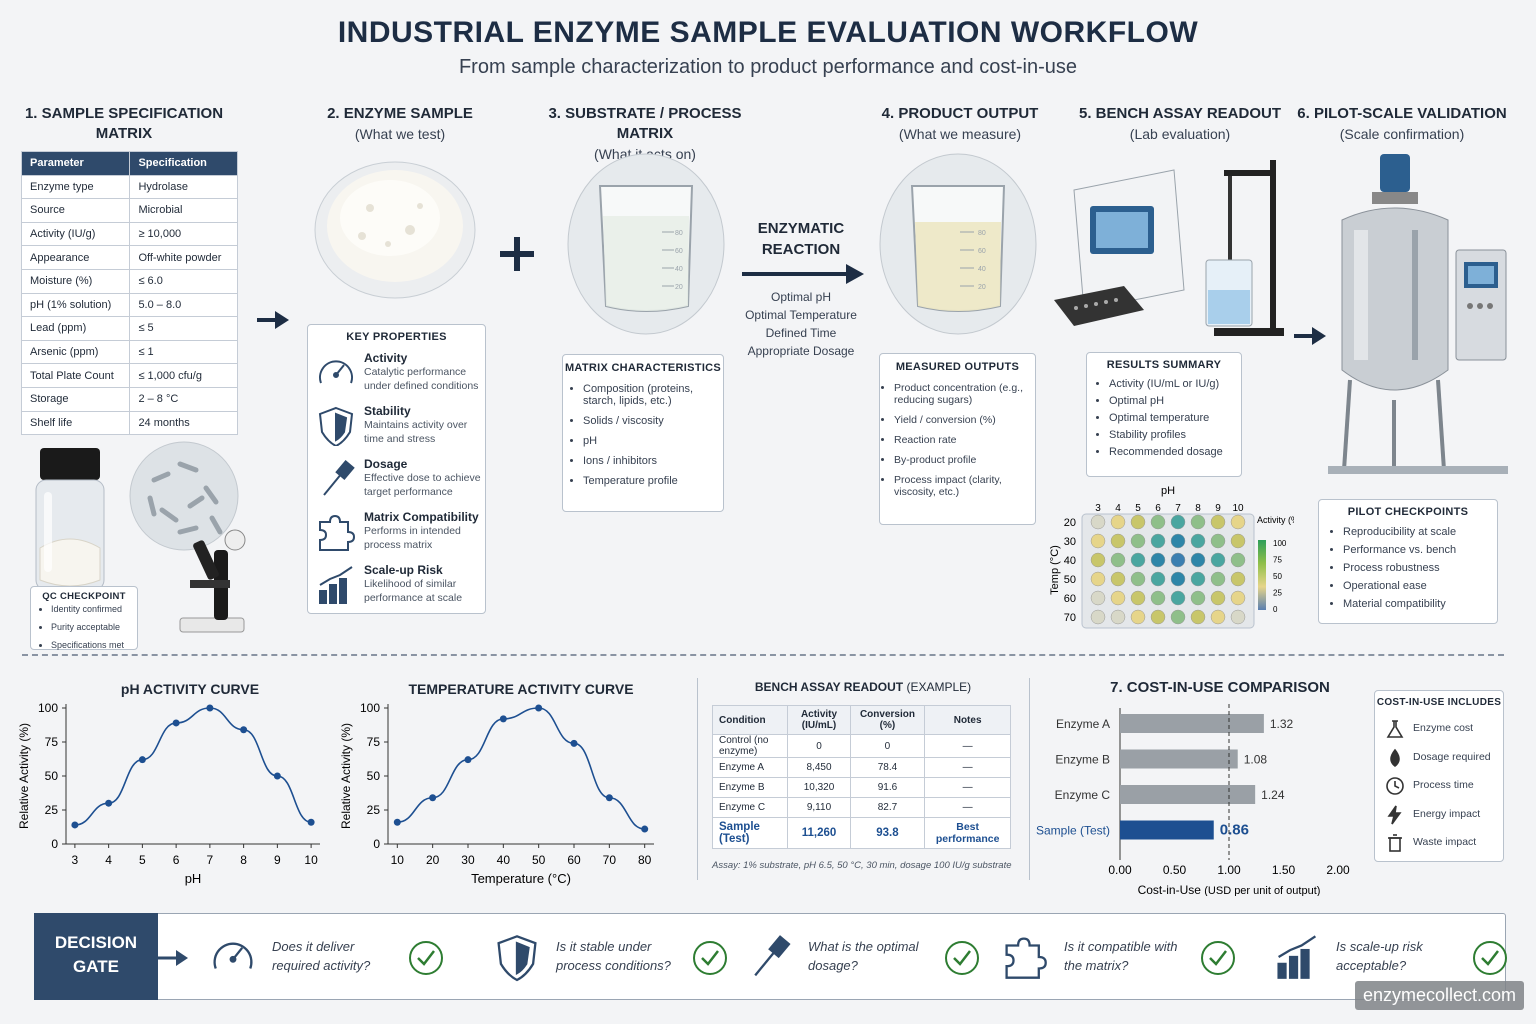  I want to click on watermark: enzymecollect.com, so click(1439, 995).